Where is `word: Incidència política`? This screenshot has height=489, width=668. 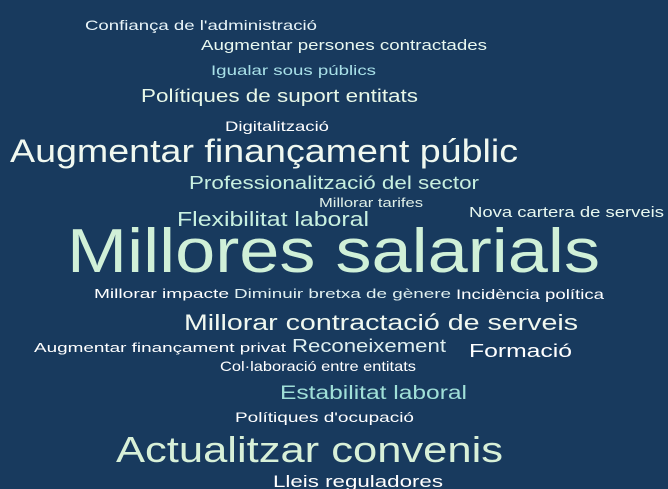 word: Incidència política is located at coordinates (530, 294).